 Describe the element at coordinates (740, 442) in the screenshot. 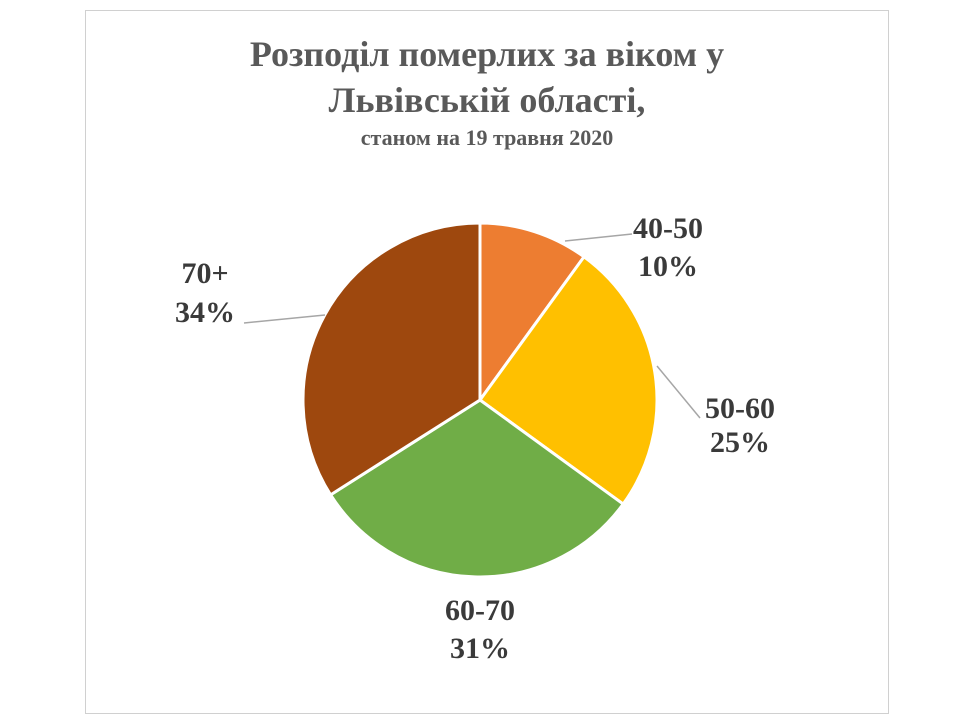

I see `data-label-percent-50-60: 25%` at that location.